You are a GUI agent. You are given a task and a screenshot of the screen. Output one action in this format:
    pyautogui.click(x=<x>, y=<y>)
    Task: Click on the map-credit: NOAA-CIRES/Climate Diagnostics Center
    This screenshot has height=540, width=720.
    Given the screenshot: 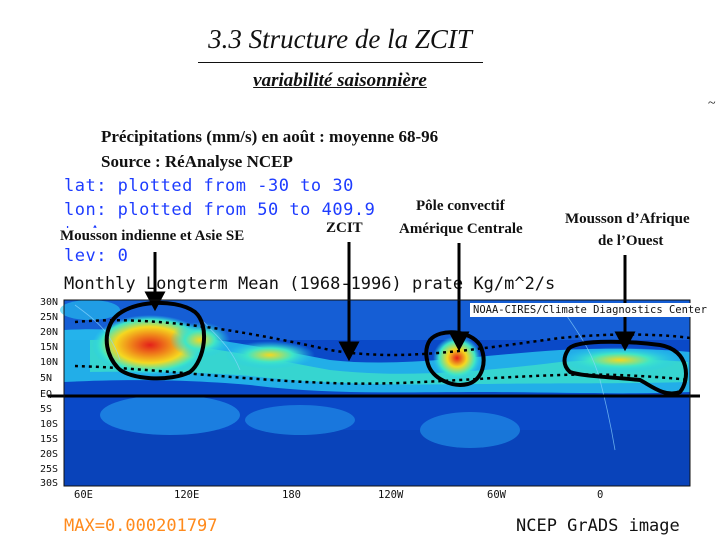 What is the action you would take?
    pyautogui.click(x=590, y=310)
    